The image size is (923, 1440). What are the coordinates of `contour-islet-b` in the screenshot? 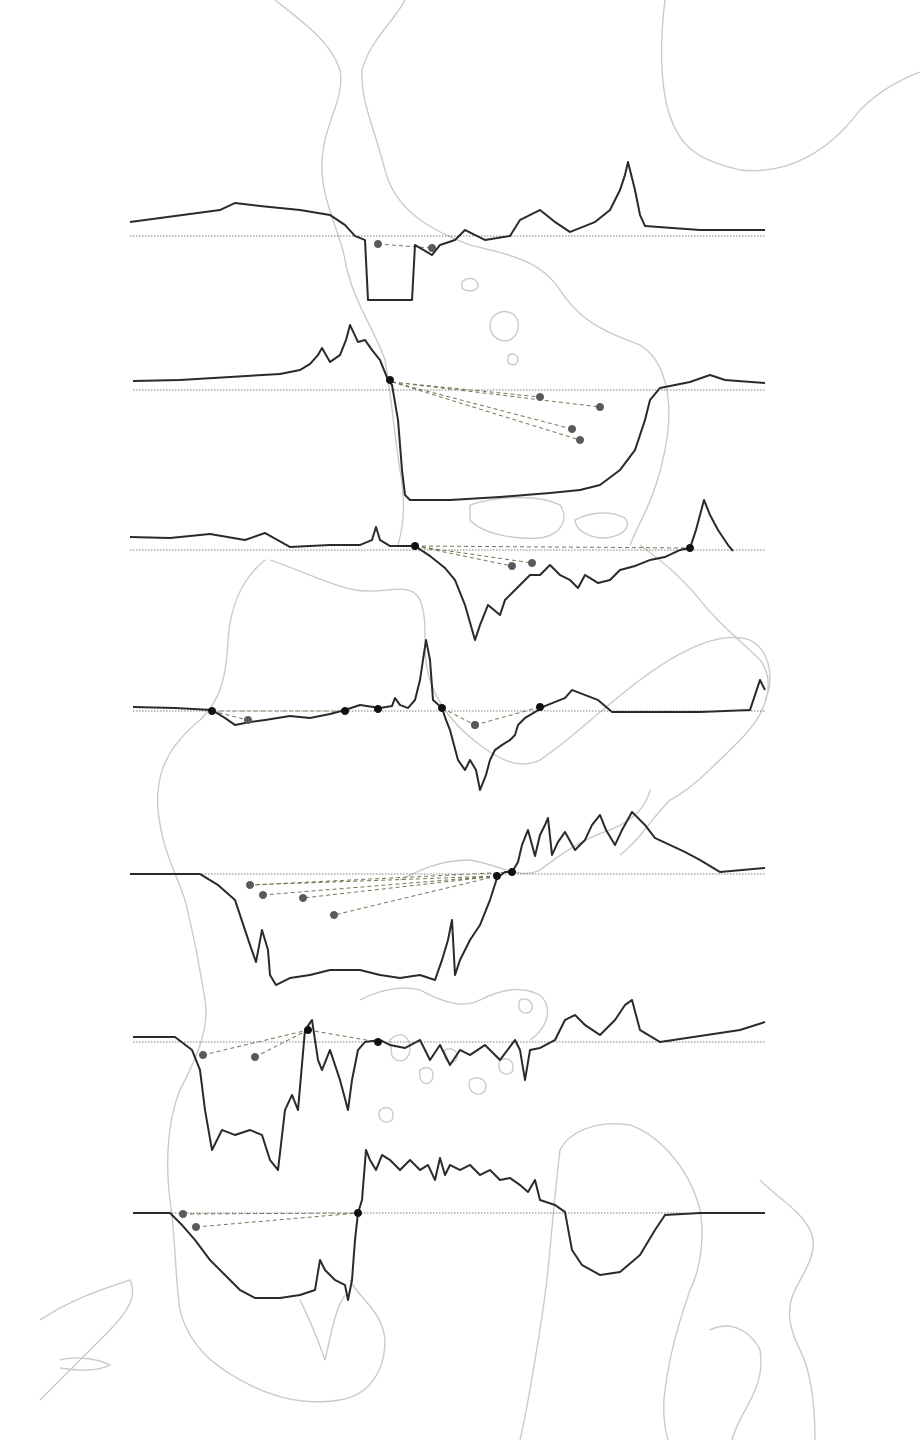 It's located at (470, 284).